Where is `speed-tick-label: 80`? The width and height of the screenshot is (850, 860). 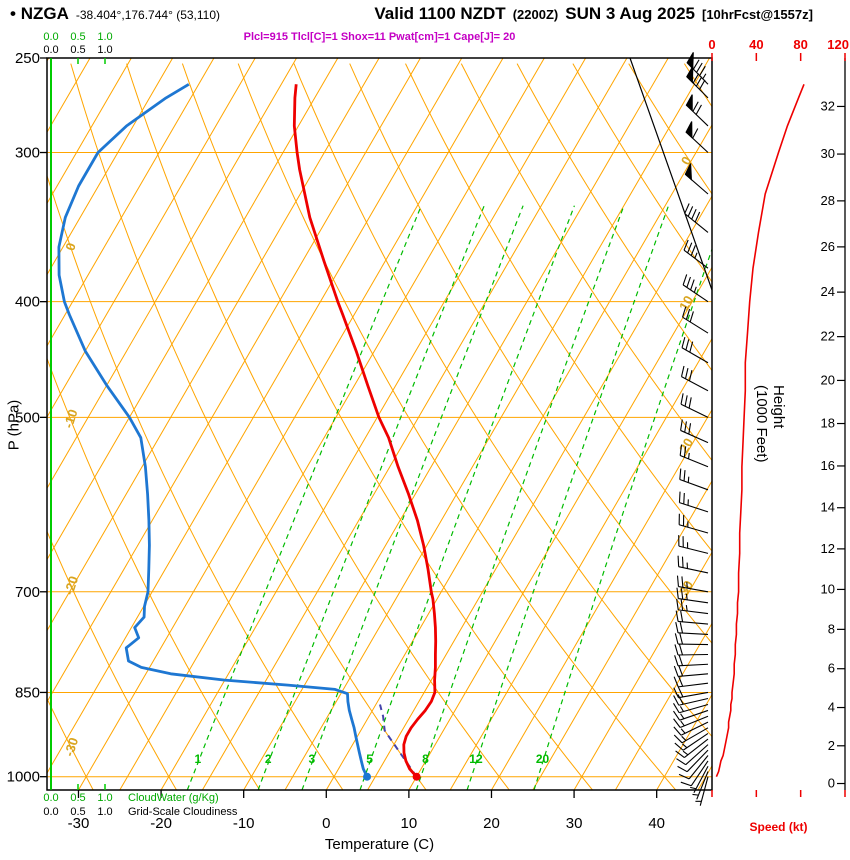
speed-tick-label: 80 is located at coordinates (800, 44).